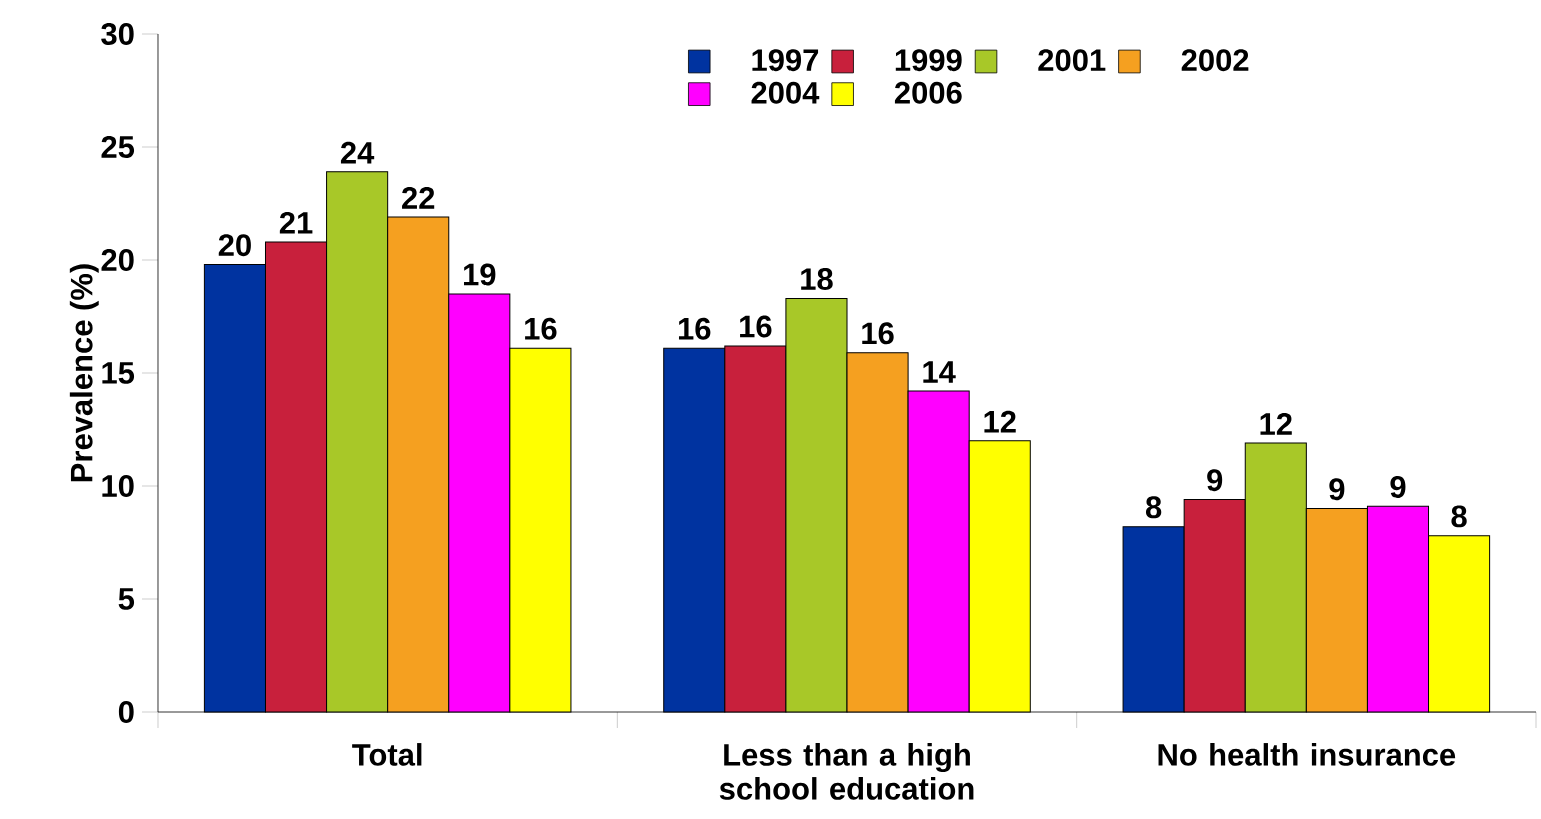  Describe the element at coordinates (1072, 60) in the screenshot. I see `legend-label: 2001` at that location.